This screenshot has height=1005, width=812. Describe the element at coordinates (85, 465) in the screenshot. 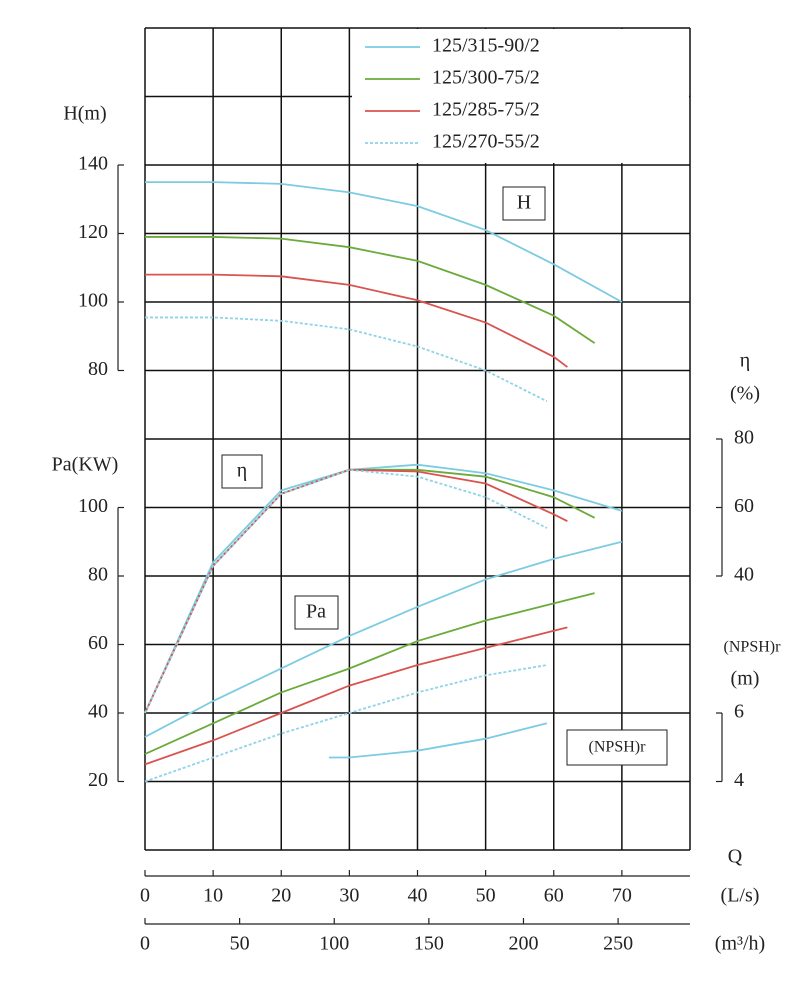

I see `pa-axis-label: Pa(KW)` at that location.